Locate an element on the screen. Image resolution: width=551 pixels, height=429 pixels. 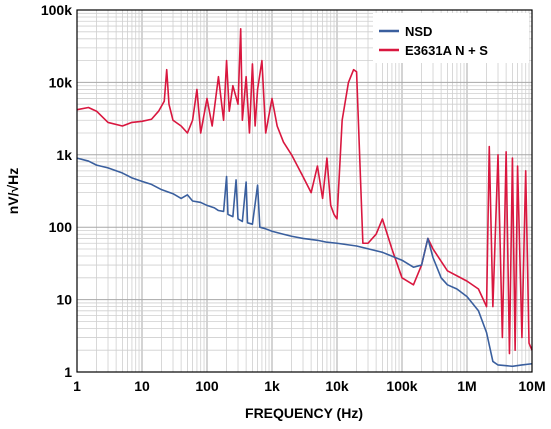
y-tick-labels: 1 10 100 1k 10k 100k is located at coordinates (56, 191).